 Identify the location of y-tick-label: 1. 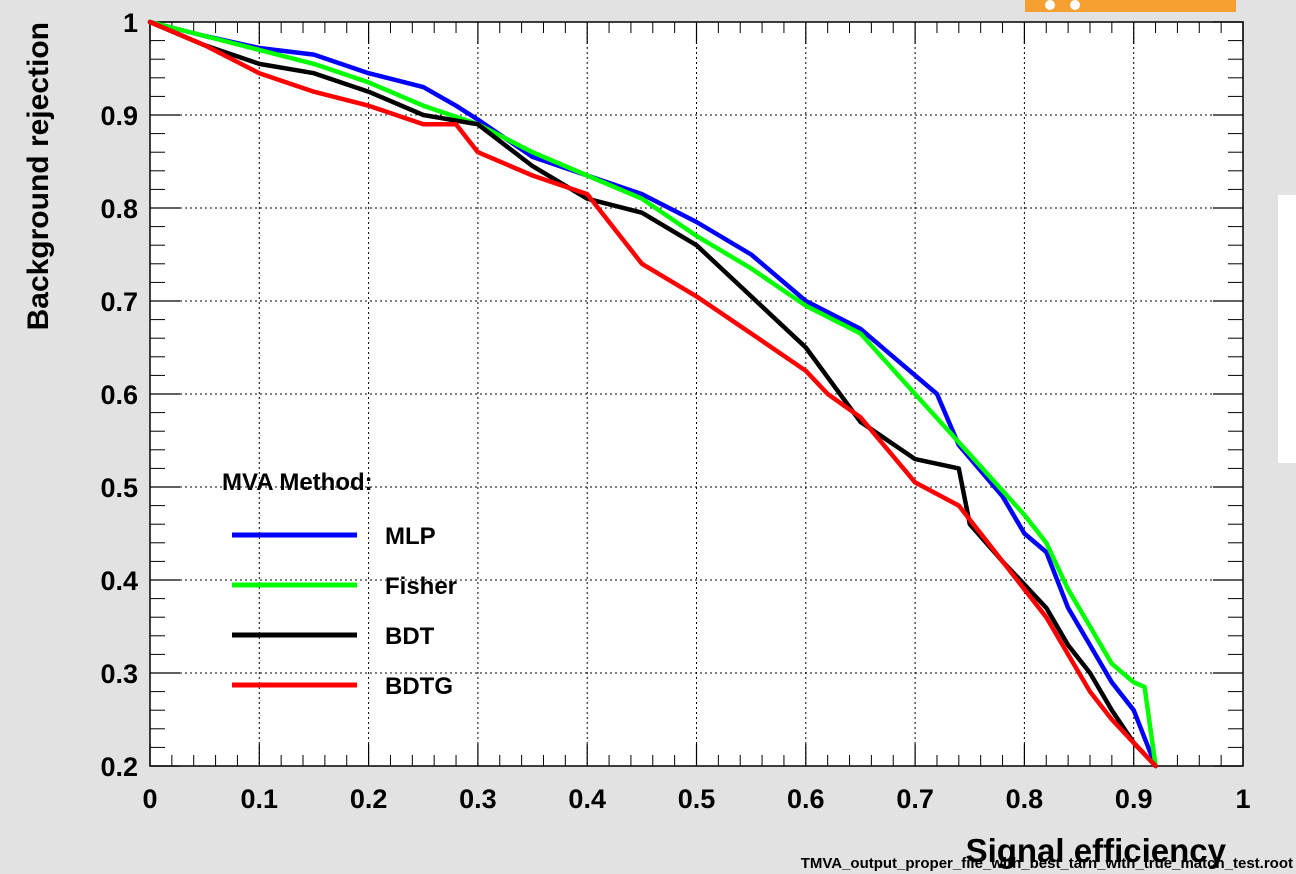
(130, 23).